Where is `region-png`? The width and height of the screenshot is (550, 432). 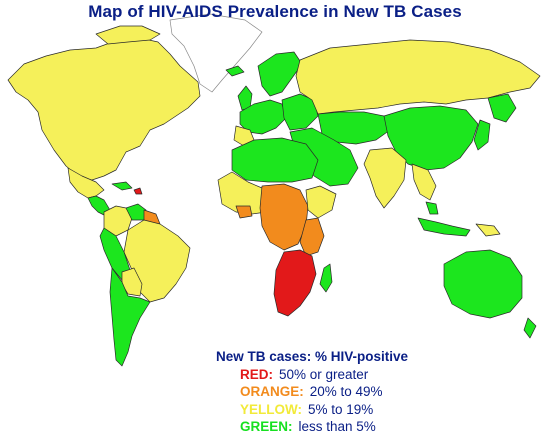 region-png is located at coordinates (488, 230).